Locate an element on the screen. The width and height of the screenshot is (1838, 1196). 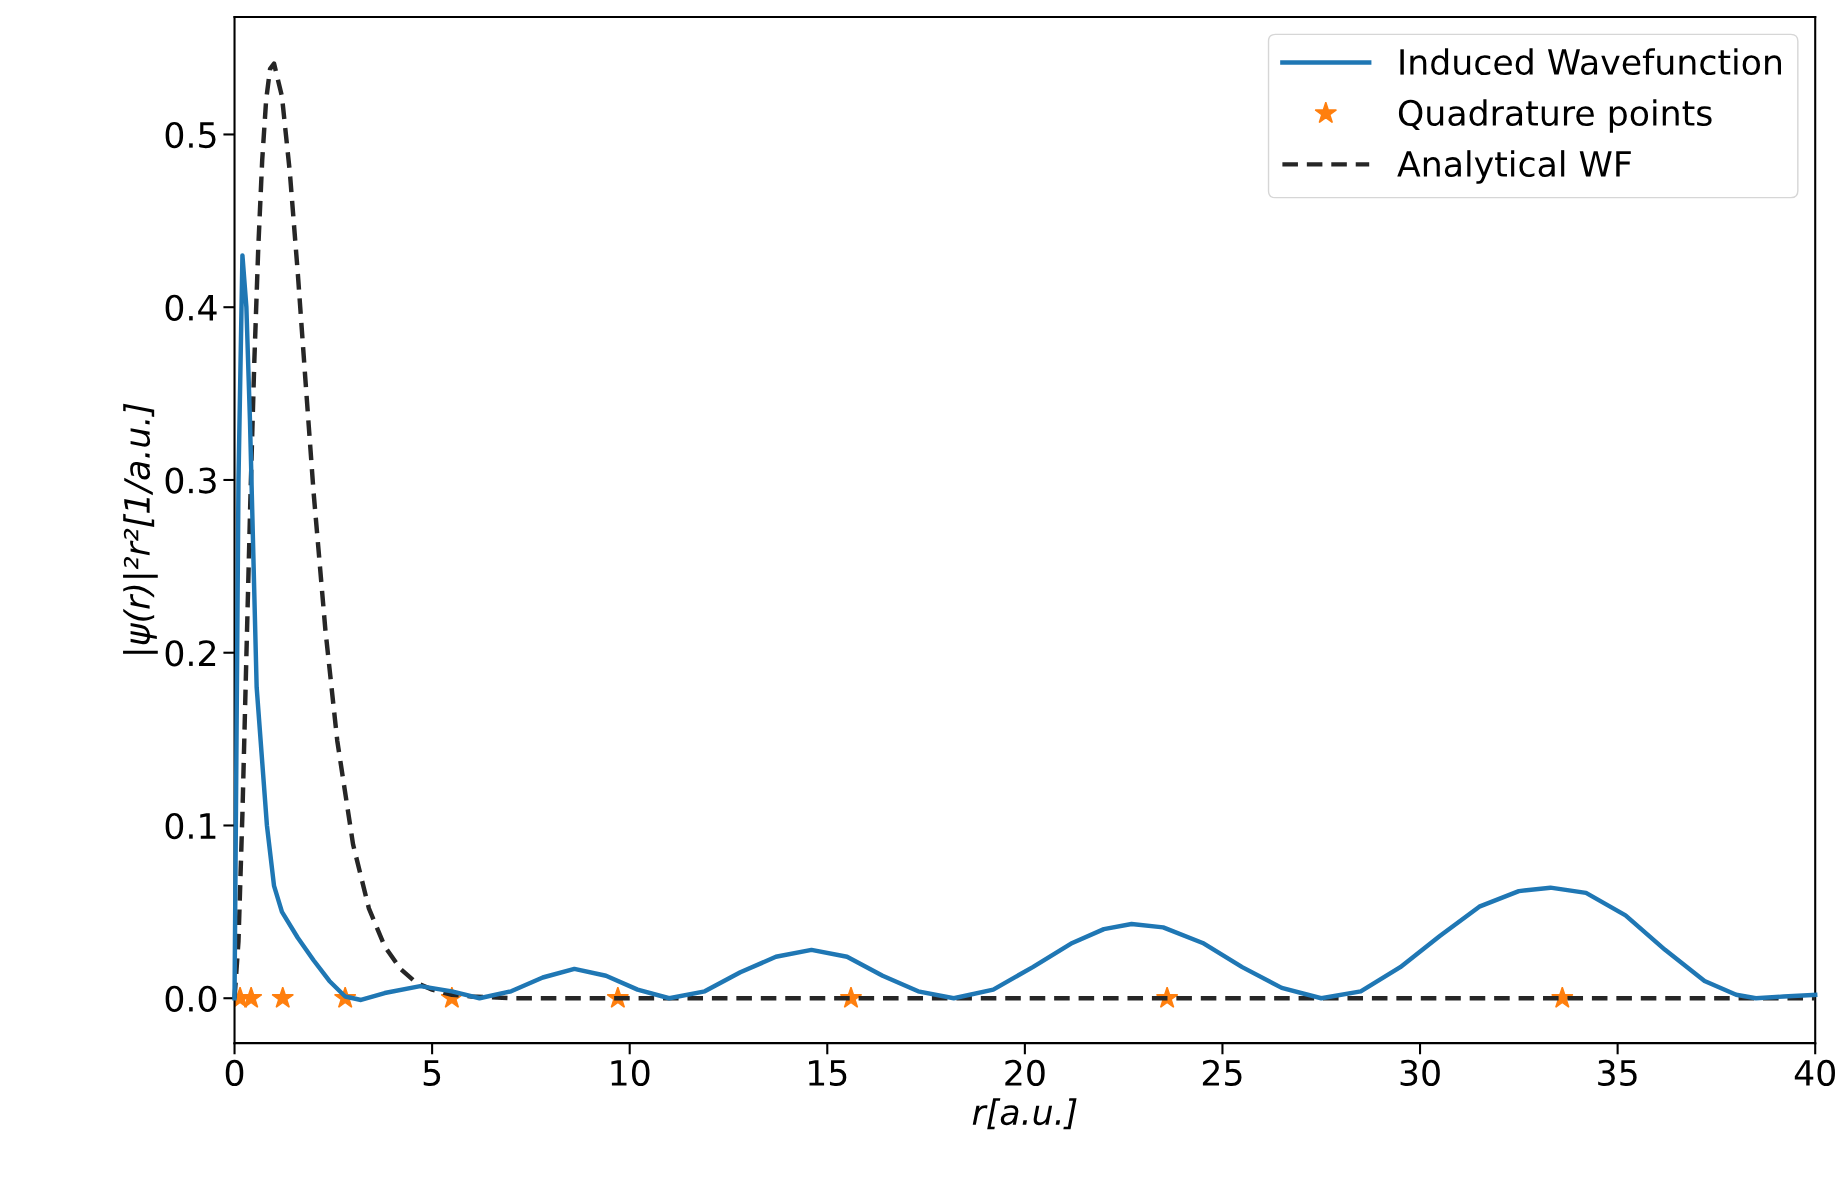
x-tick-label: 30 is located at coordinates (1420, 1072).